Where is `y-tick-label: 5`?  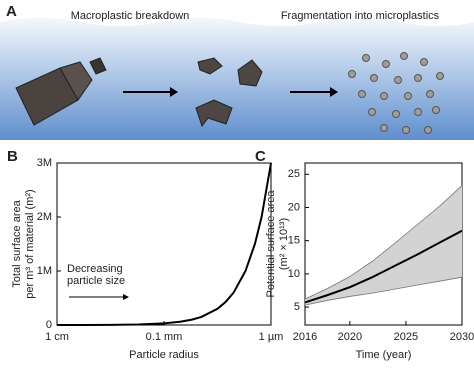
y-tick-label: 5 is located at coordinates (297, 307).